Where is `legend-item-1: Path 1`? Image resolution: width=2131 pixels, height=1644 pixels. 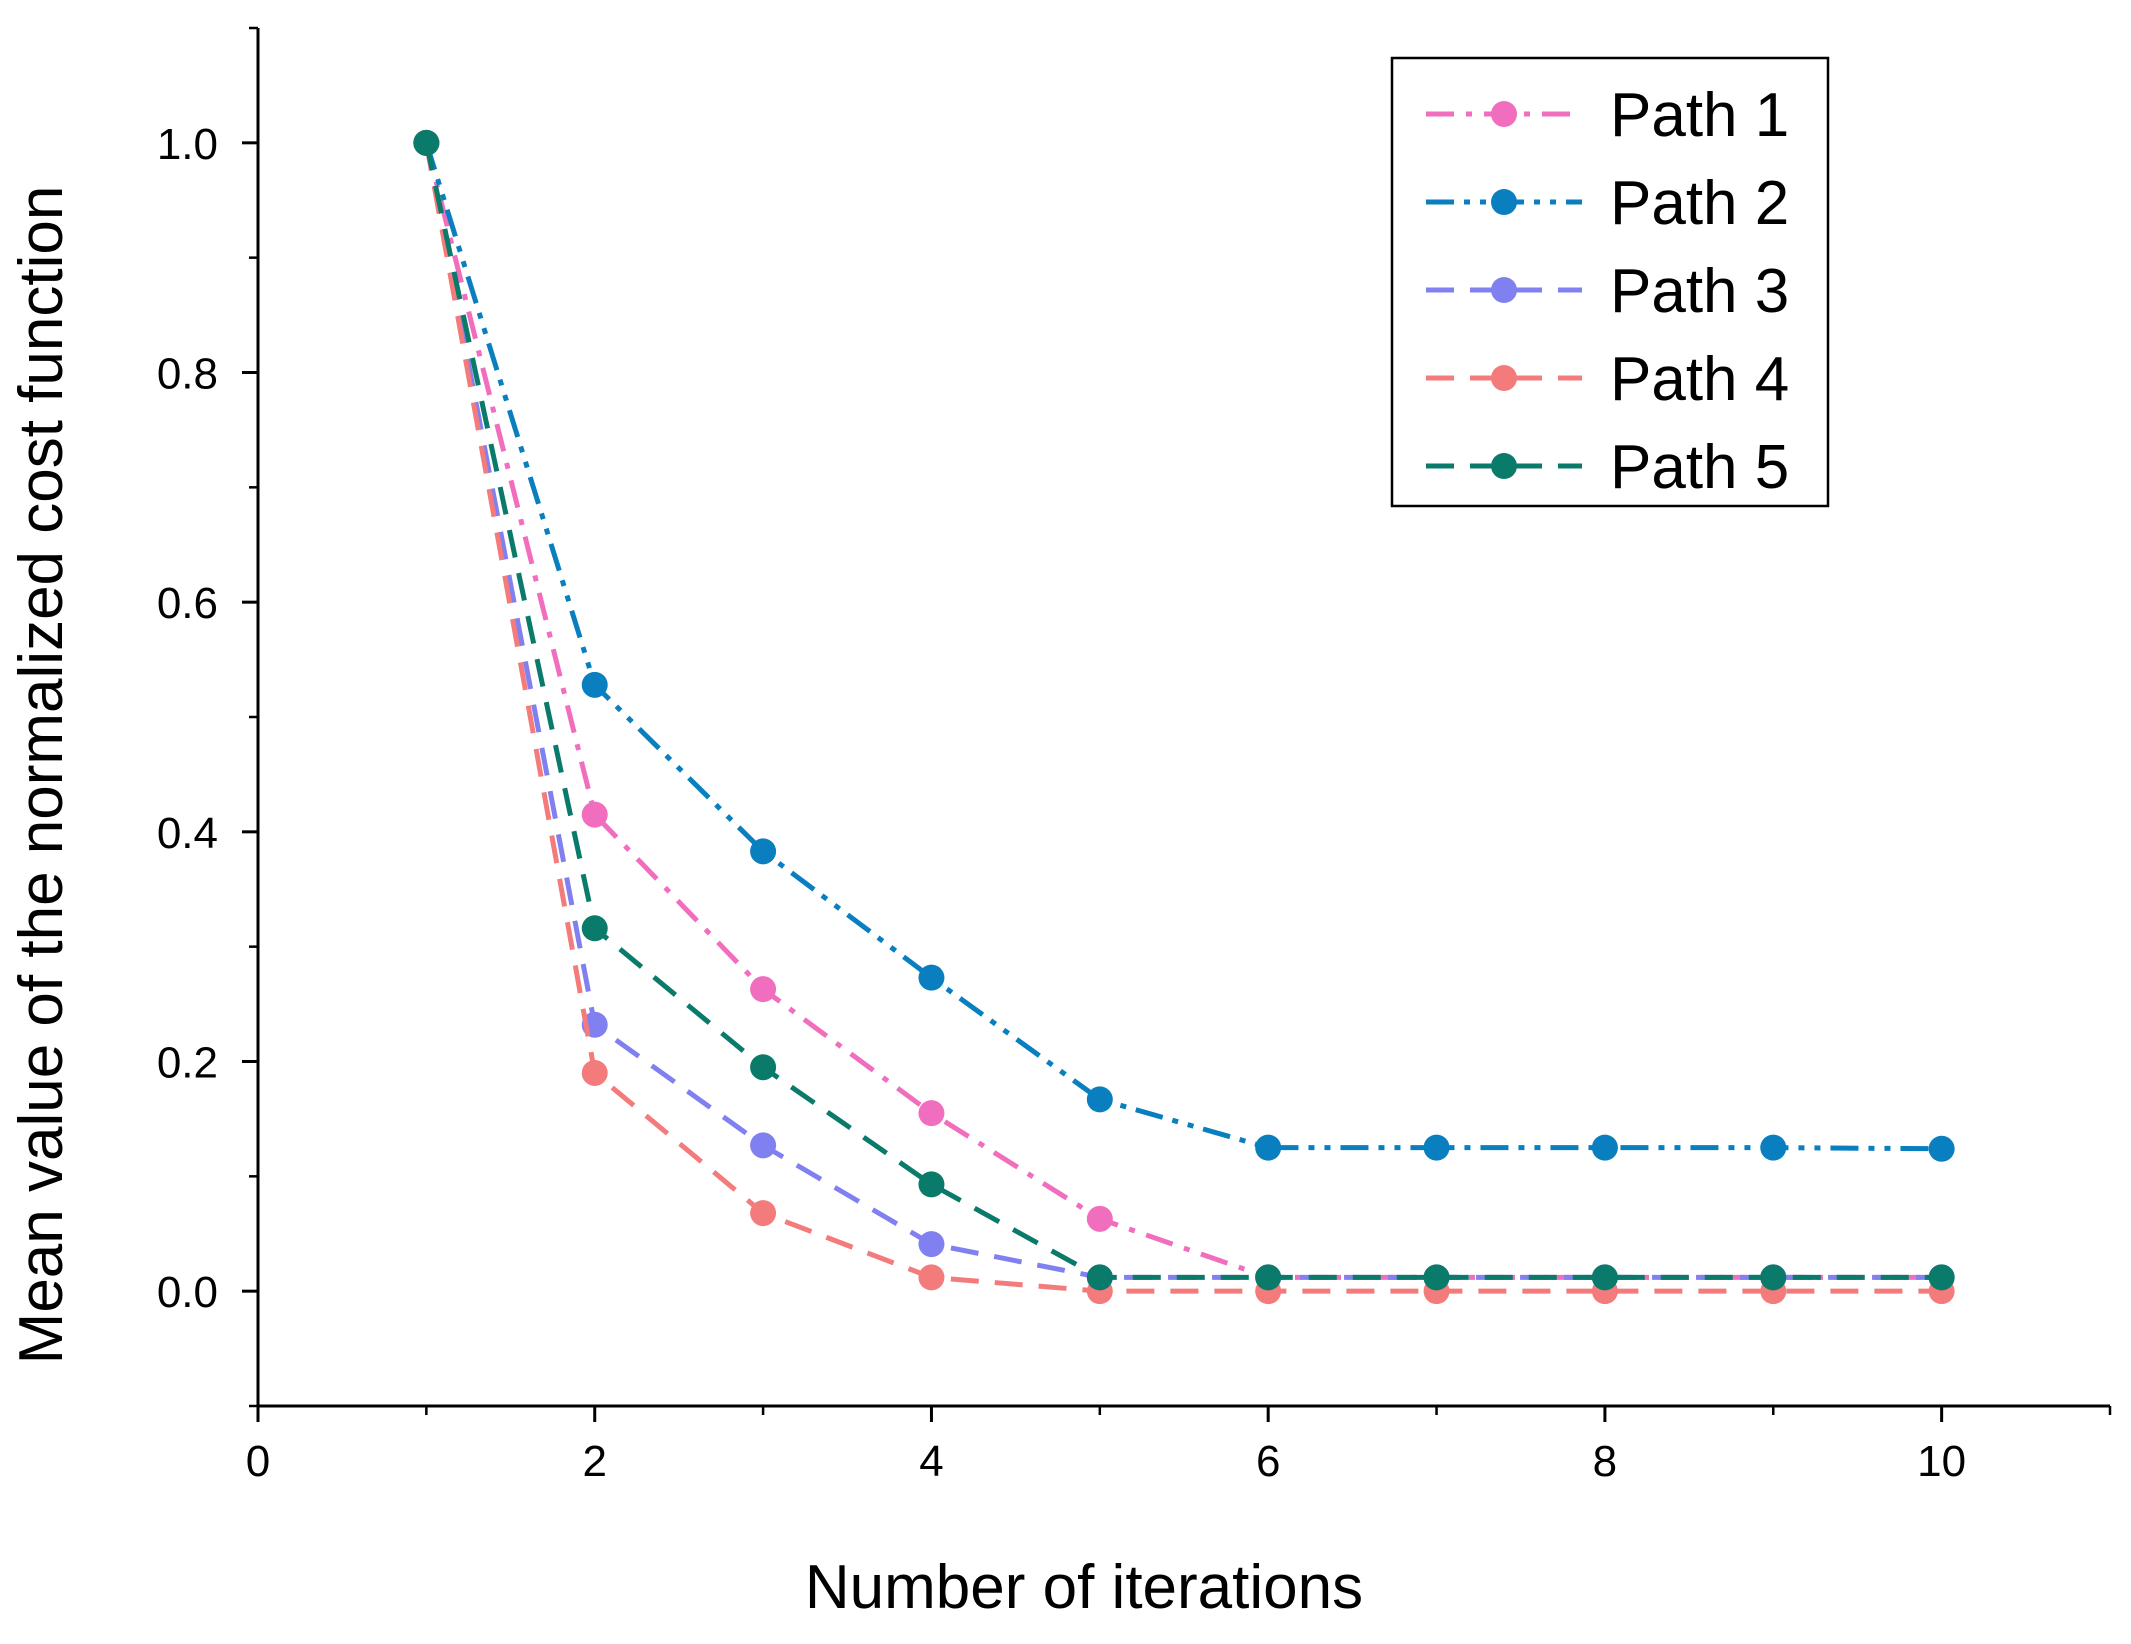
legend-item-1: Path 1 is located at coordinates (1607, 115).